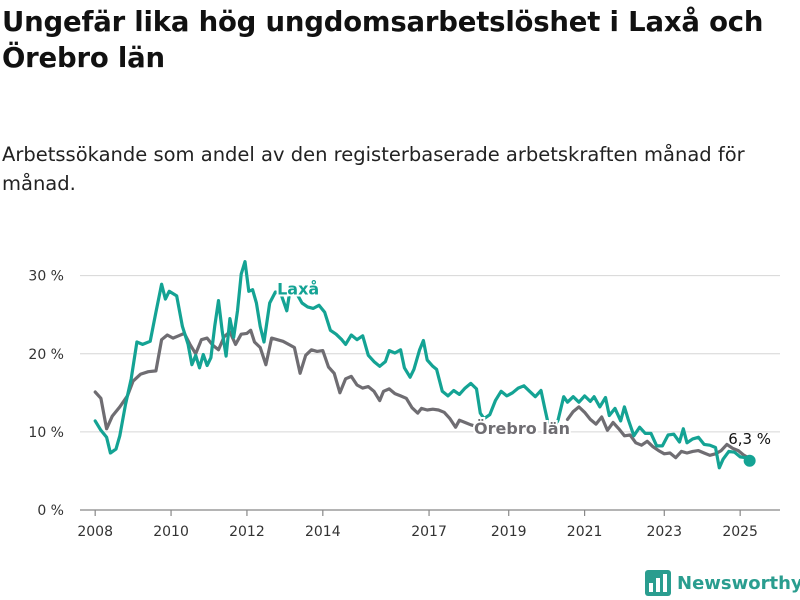 This screenshot has height=600, width=800. What do you see at coordinates (749, 439) in the screenshot?
I see `end-value-label: 6,3 %` at bounding box center [749, 439].